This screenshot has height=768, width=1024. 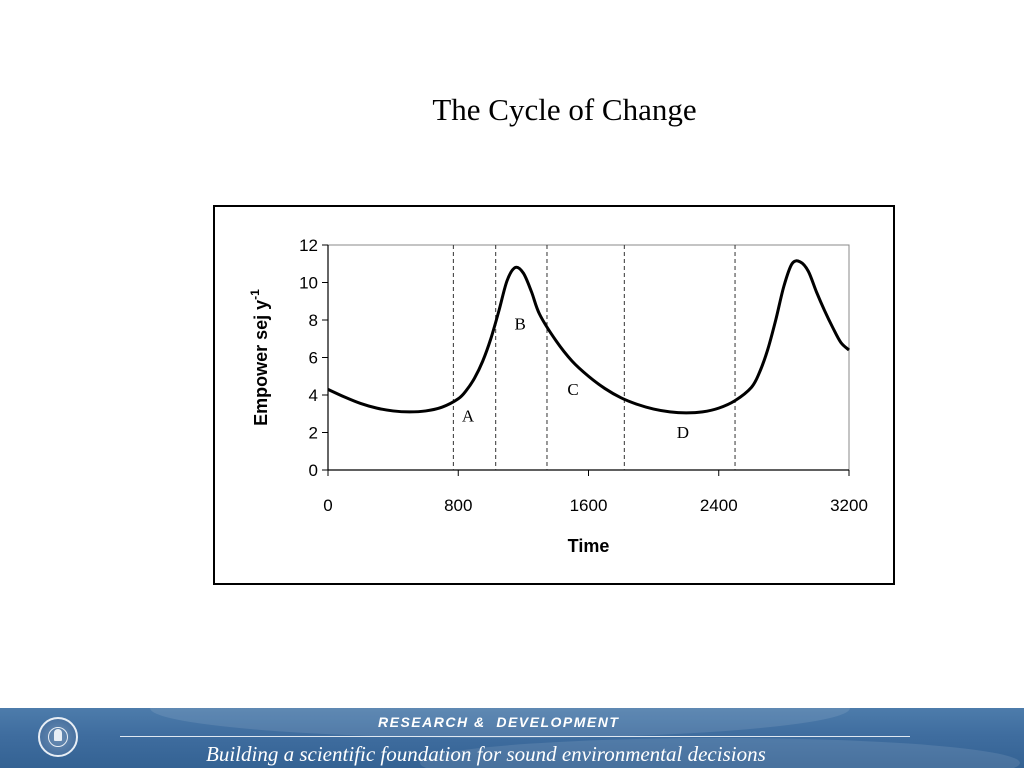 I want to click on x-axis-title: Time, so click(x=589, y=546).